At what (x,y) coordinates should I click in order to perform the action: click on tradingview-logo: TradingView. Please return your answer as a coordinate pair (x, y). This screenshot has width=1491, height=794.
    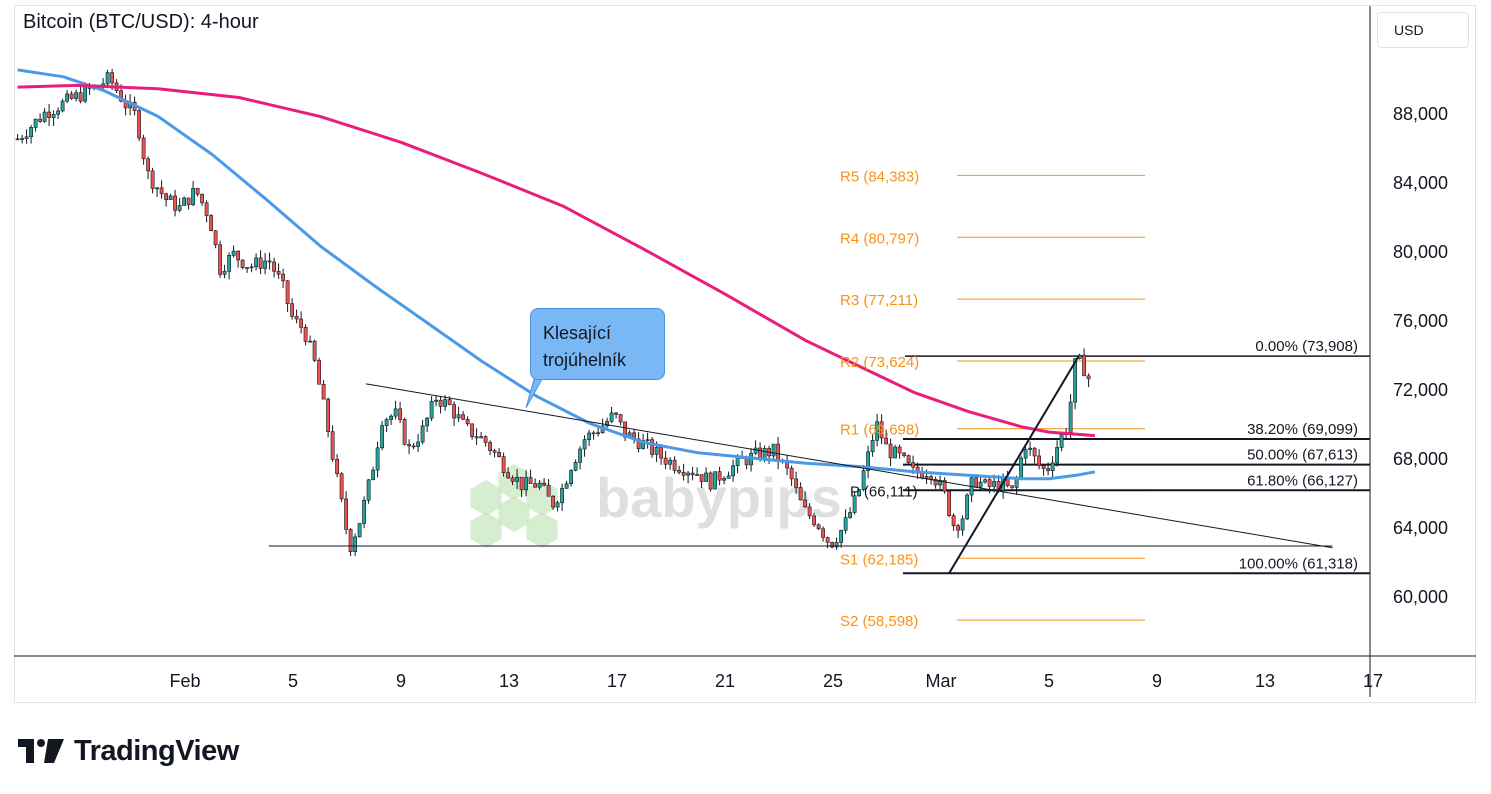
    Looking at the image, I should click on (128, 751).